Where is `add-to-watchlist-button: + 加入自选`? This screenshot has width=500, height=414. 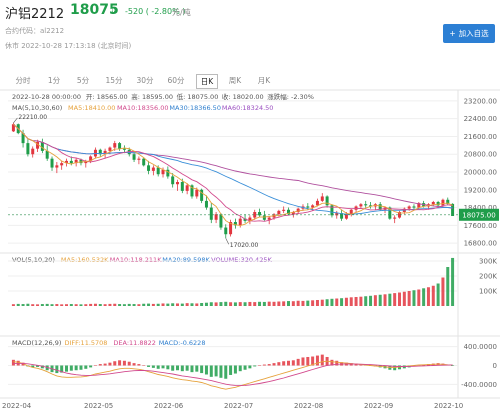
add-to-watchlist-button: + 加入自选 is located at coordinates (469, 33).